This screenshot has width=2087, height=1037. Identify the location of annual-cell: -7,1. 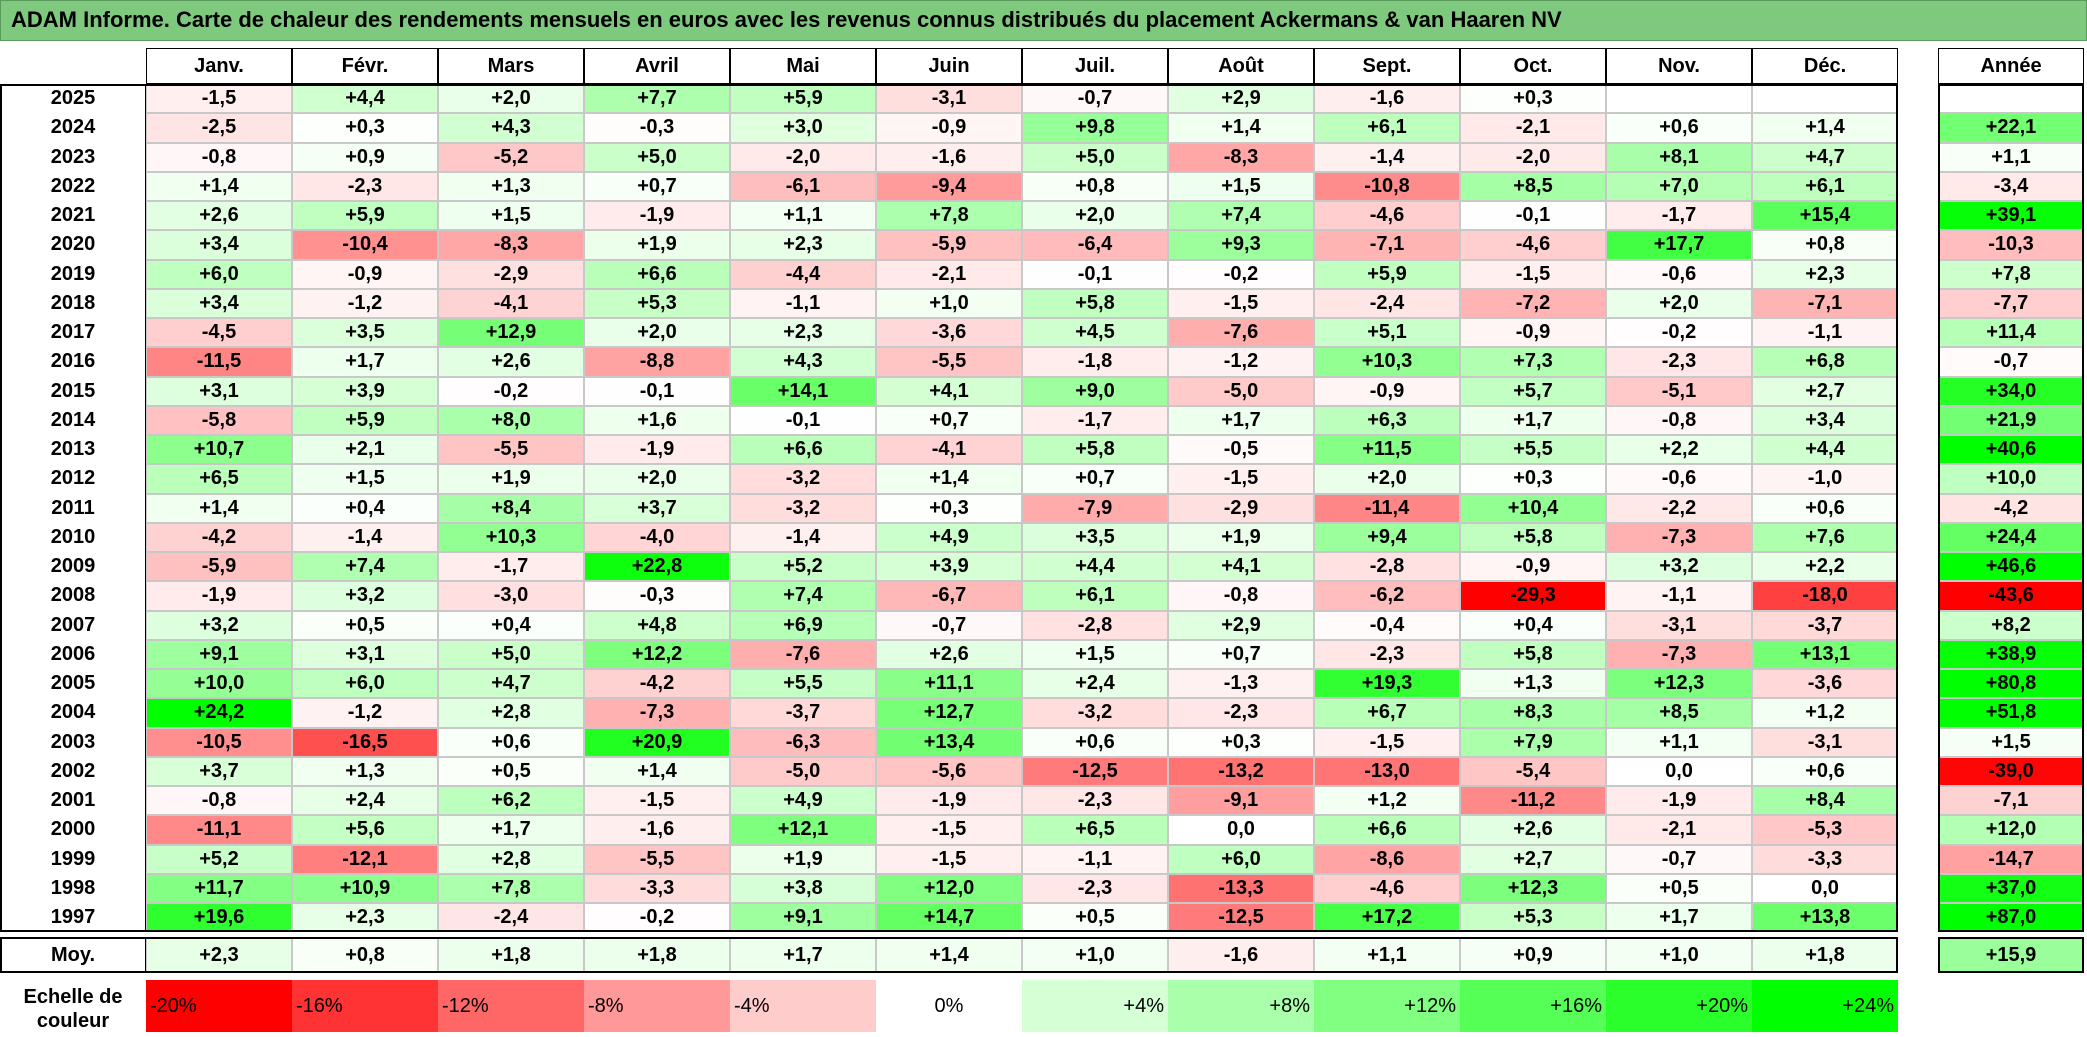
(2011, 801).